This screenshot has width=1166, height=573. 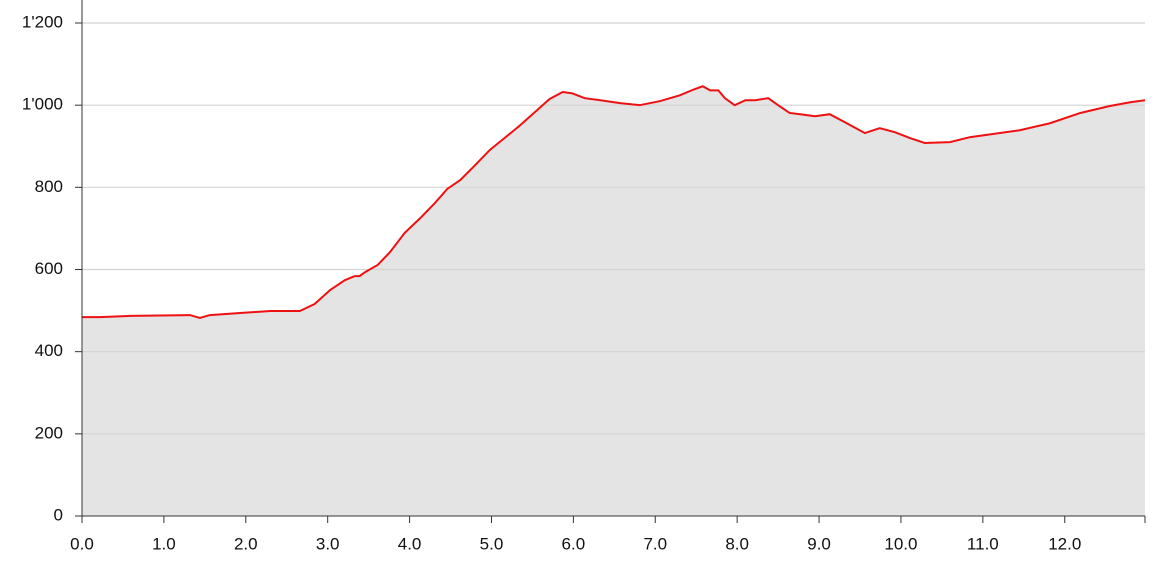 I want to click on x-tick-label: 4.0, so click(x=410, y=543).